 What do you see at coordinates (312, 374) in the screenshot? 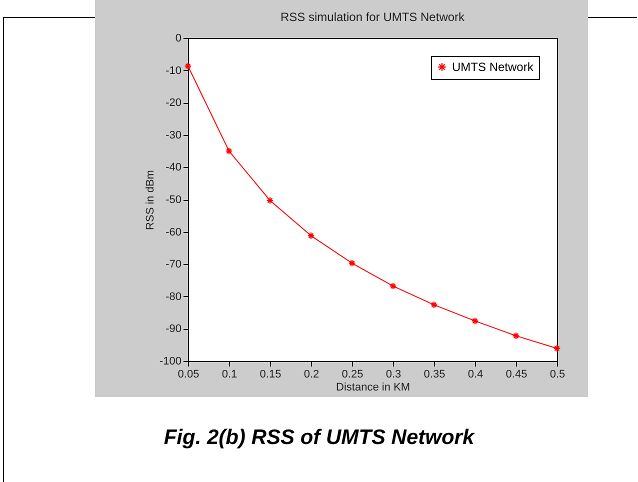
I see `x-tick-label: 0.2` at bounding box center [312, 374].